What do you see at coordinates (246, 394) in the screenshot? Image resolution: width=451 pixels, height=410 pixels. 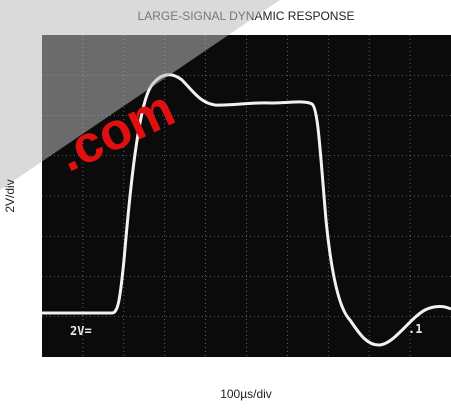 I see `x-axis-label: 100µs/div` at bounding box center [246, 394].